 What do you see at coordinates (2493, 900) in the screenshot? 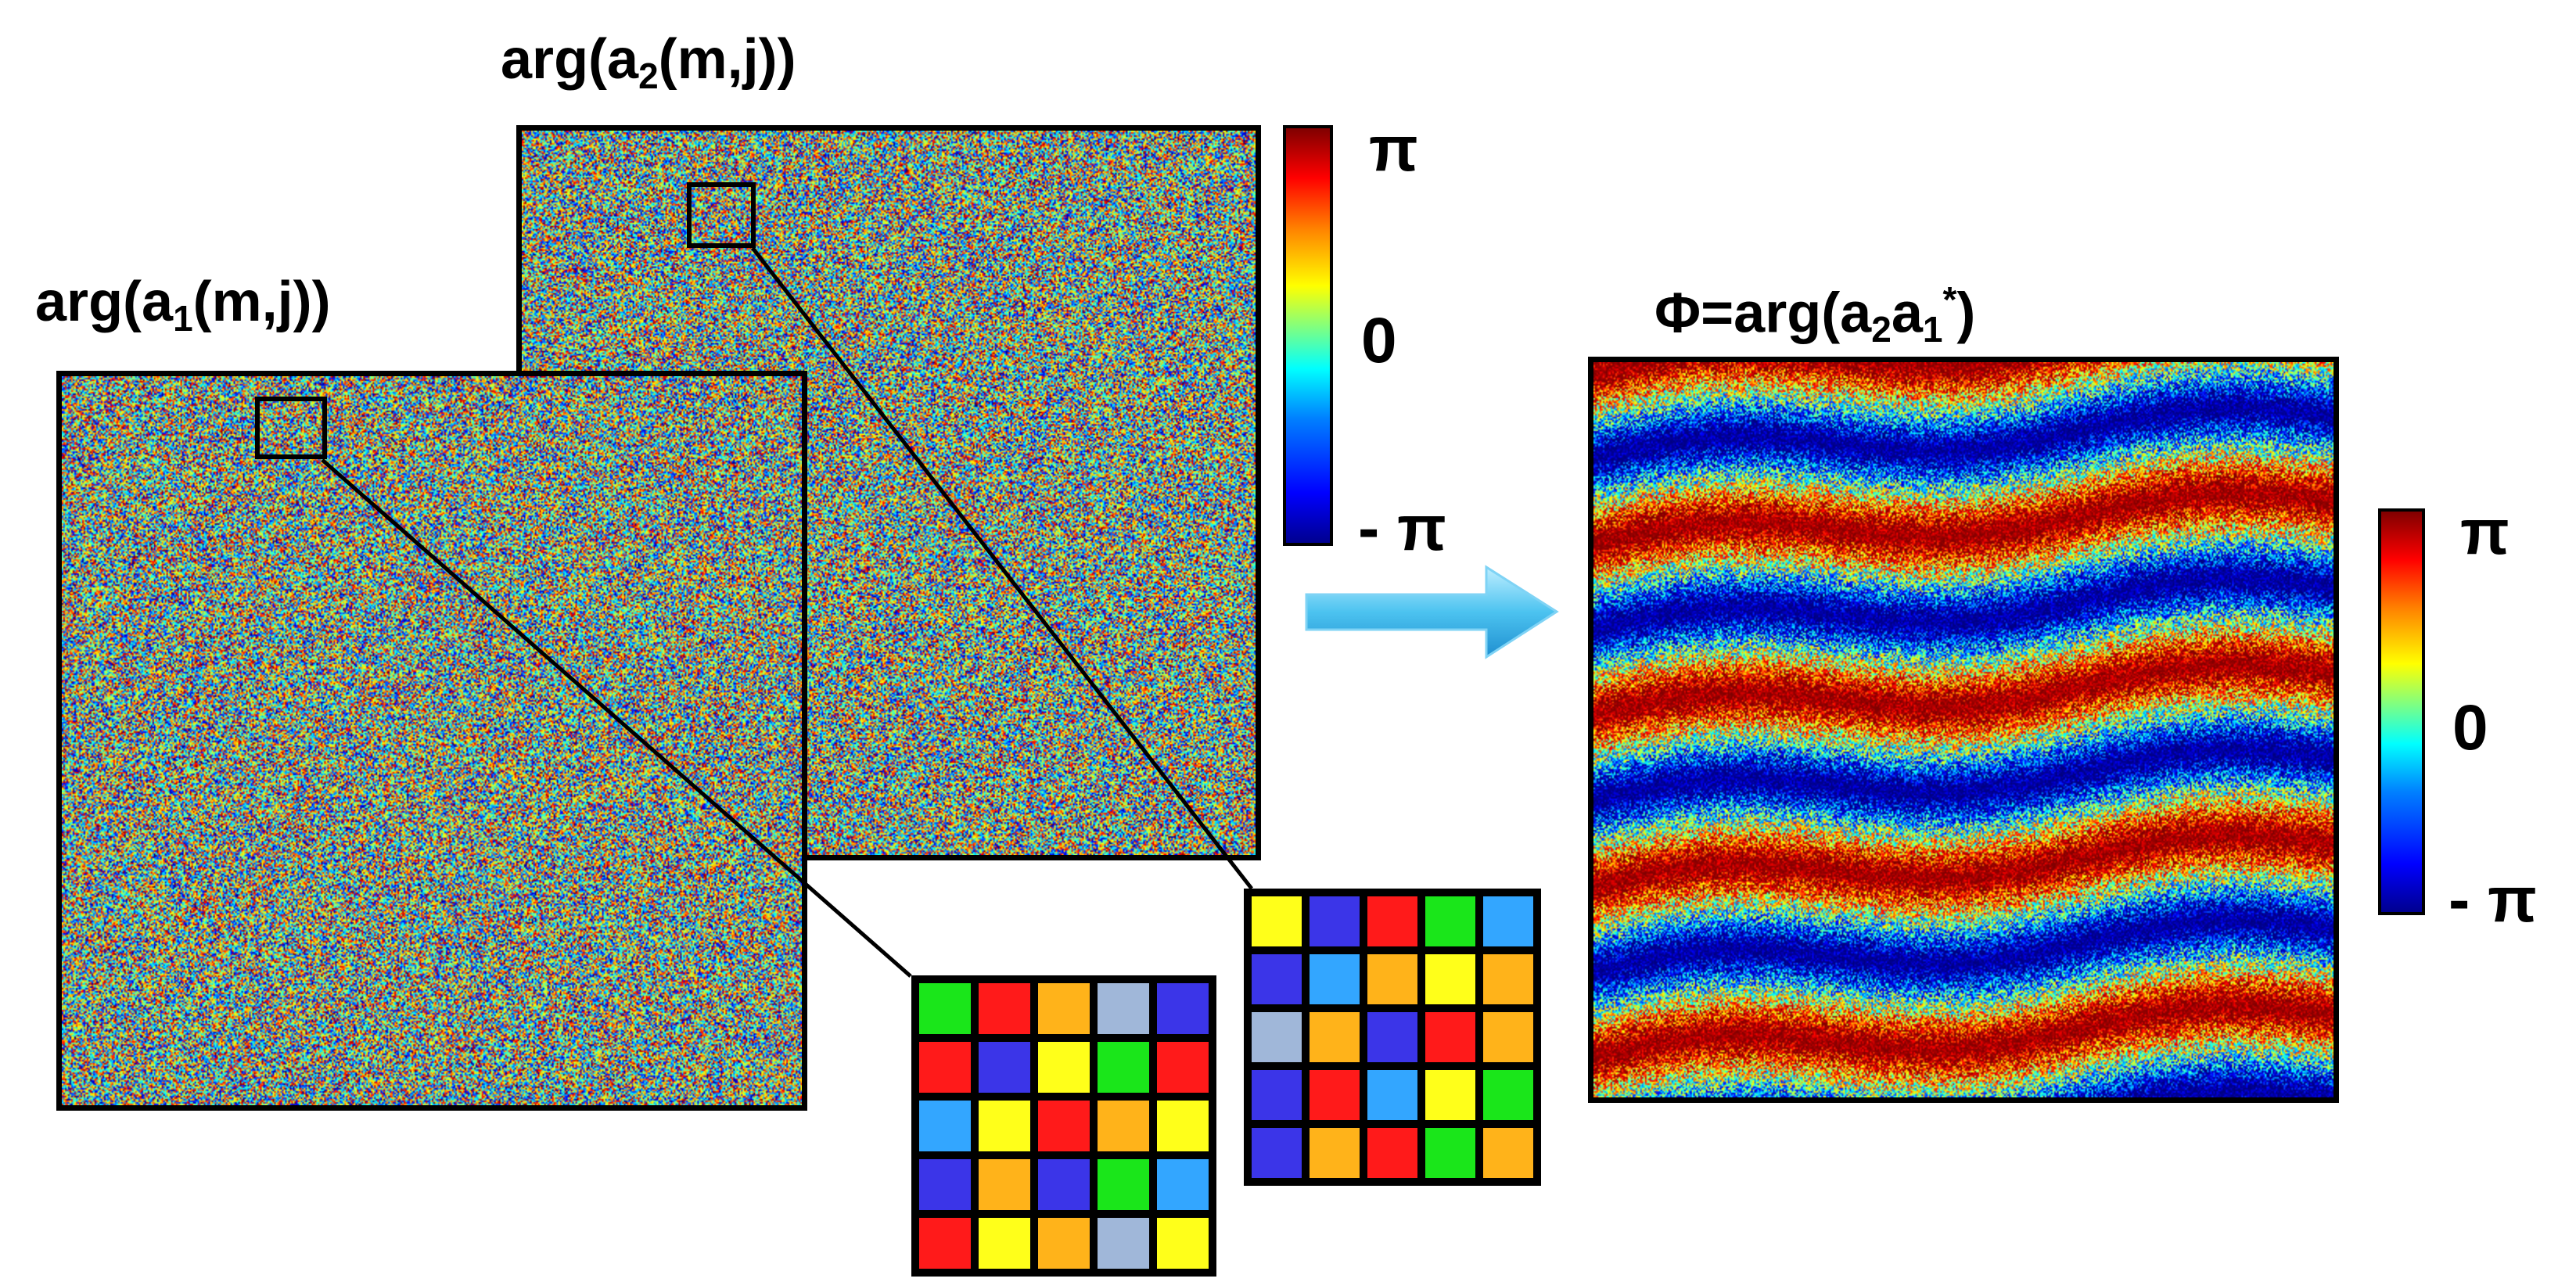
I see `colorbar-right-min: - π` at bounding box center [2493, 900].